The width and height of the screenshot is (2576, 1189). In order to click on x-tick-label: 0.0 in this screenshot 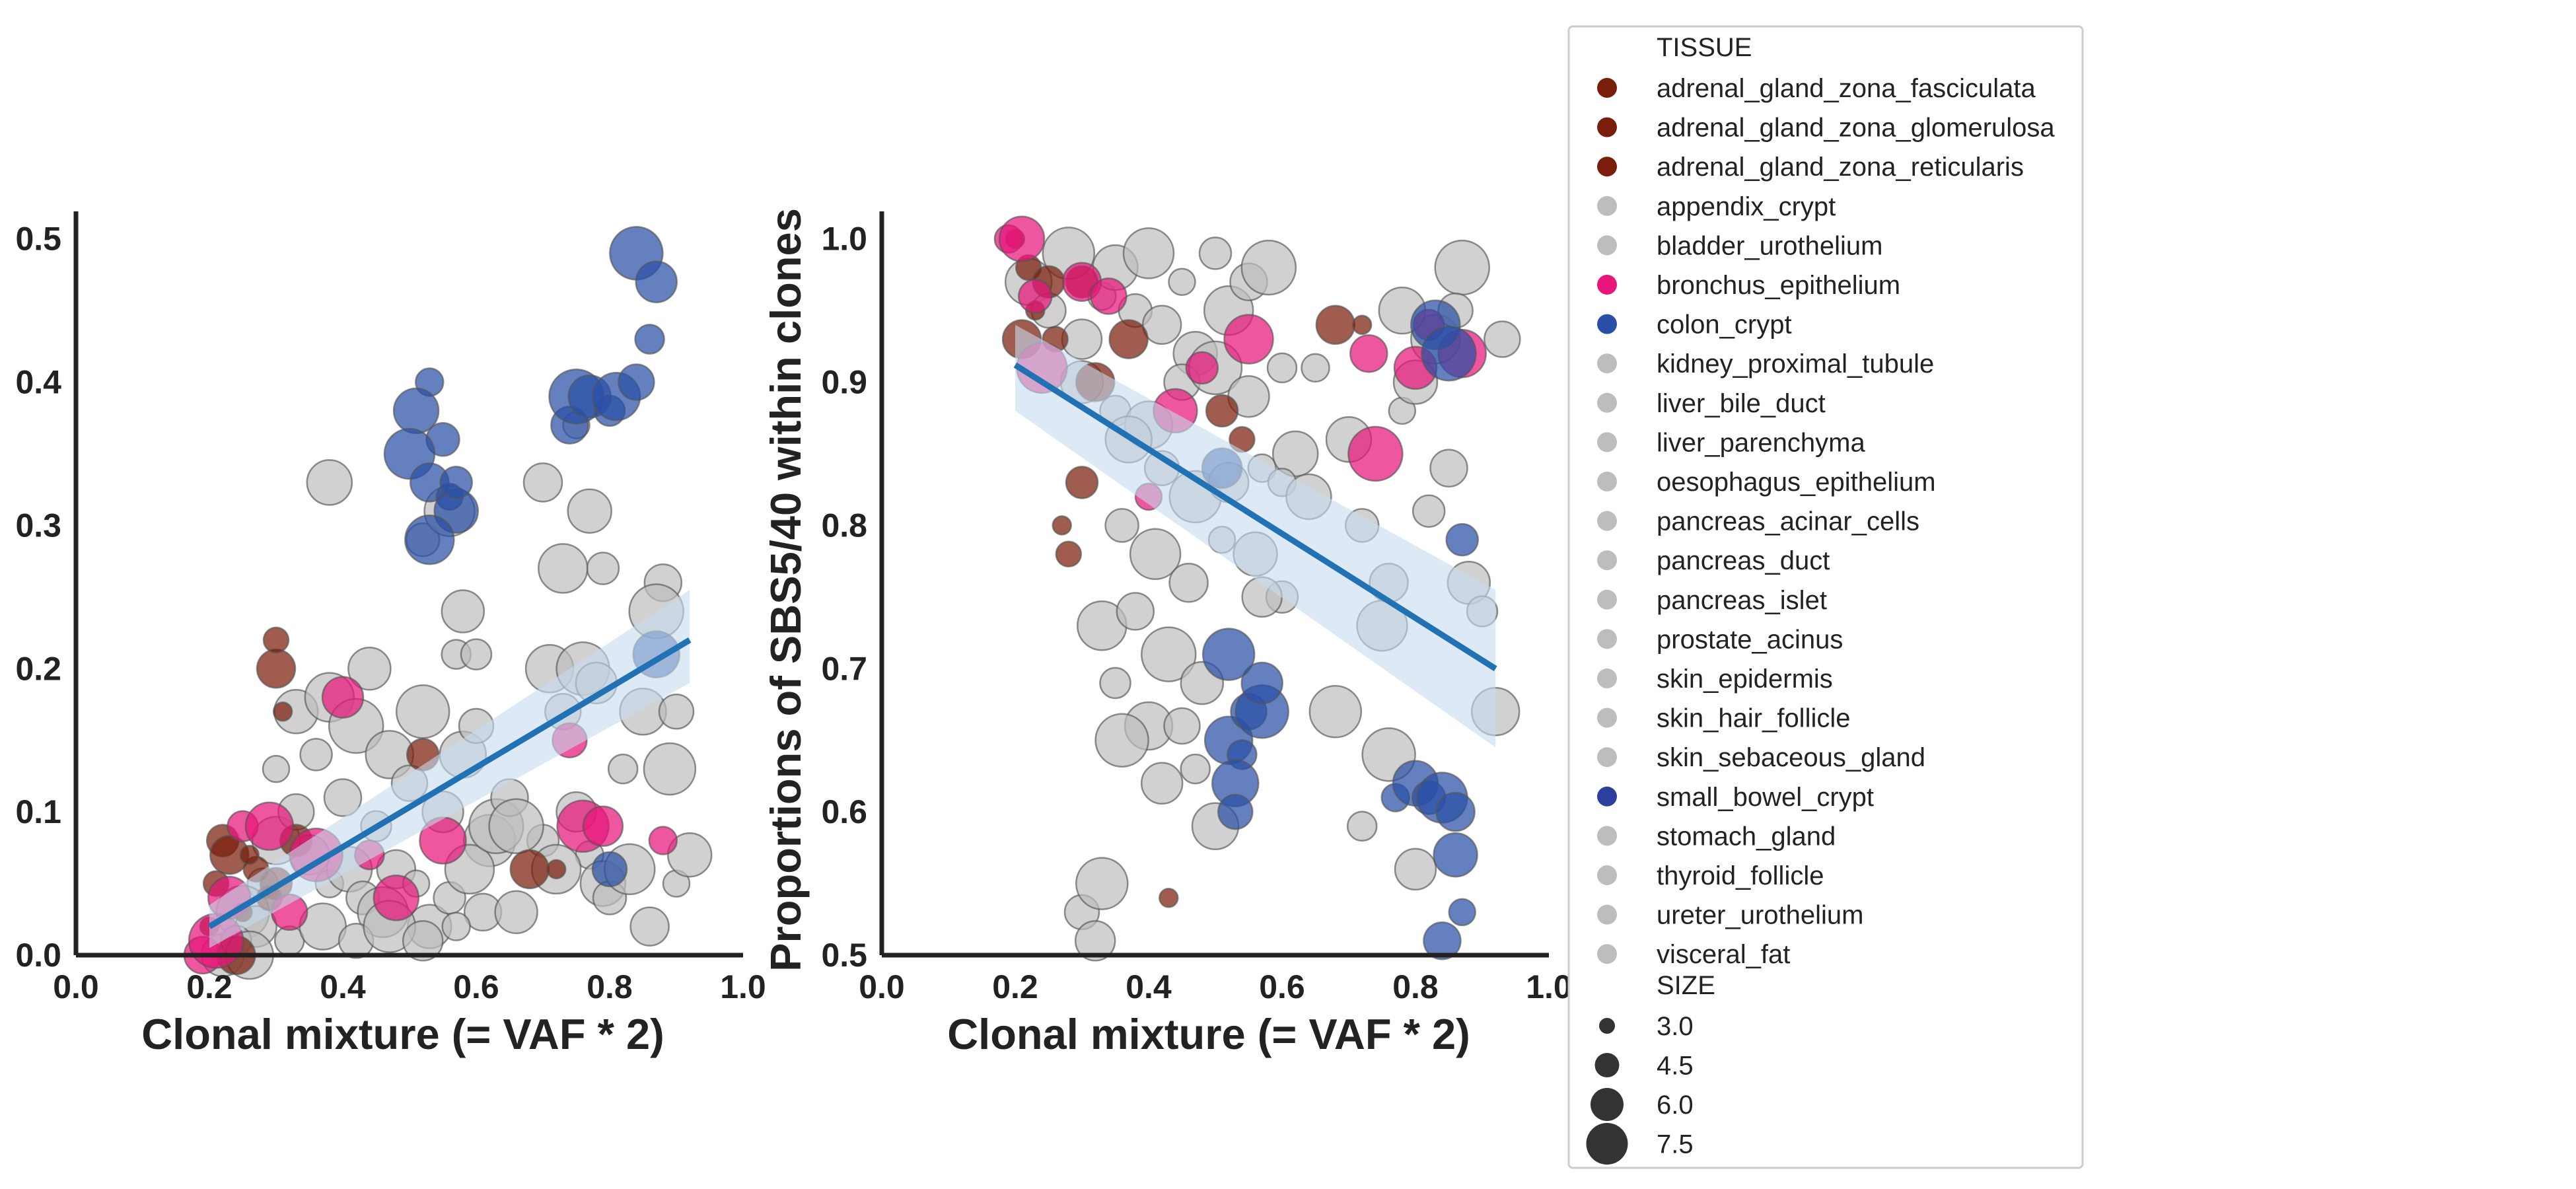, I will do `click(76, 986)`.